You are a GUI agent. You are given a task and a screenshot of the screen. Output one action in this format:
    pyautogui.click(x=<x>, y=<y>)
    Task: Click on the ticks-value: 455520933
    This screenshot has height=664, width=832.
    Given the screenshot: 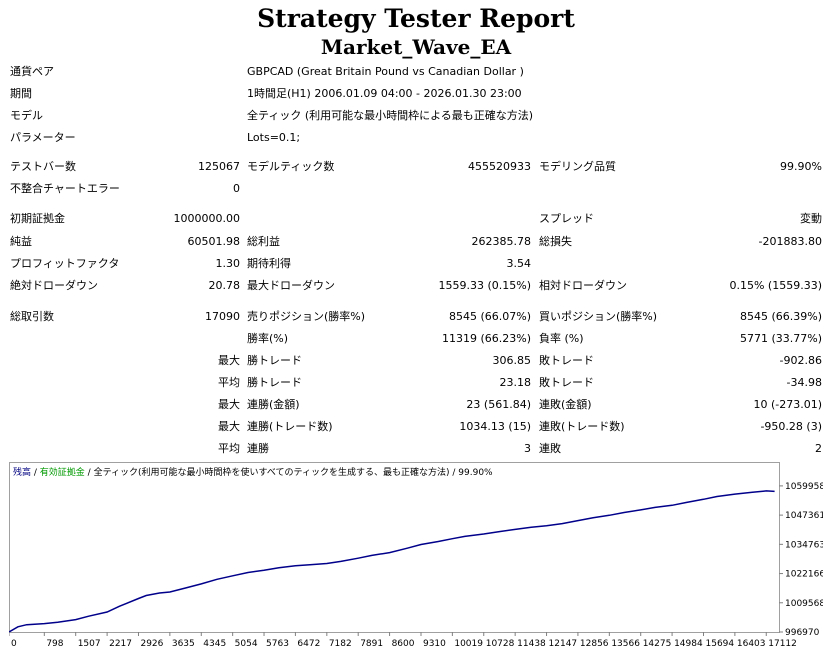 What is the action you would take?
    pyautogui.click(x=499, y=166)
    